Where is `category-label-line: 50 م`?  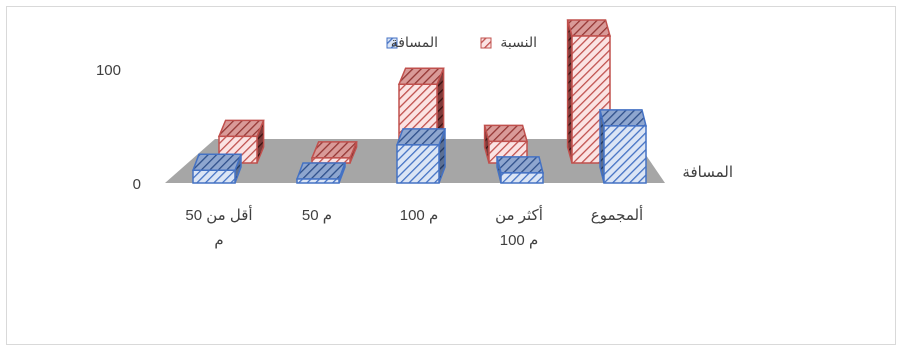 category-label-line: 50 م is located at coordinates (317, 215).